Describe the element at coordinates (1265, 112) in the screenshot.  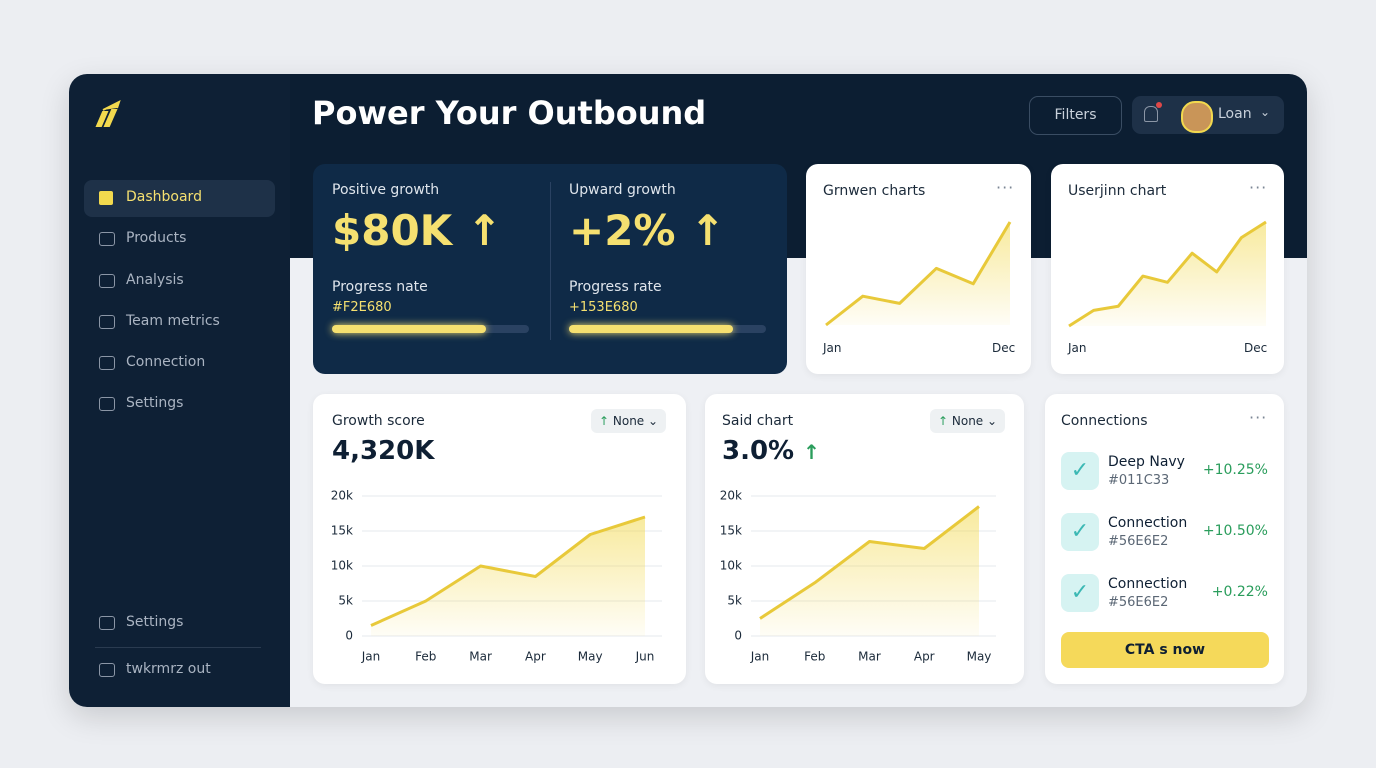
I see `chevron: ⌄` at that location.